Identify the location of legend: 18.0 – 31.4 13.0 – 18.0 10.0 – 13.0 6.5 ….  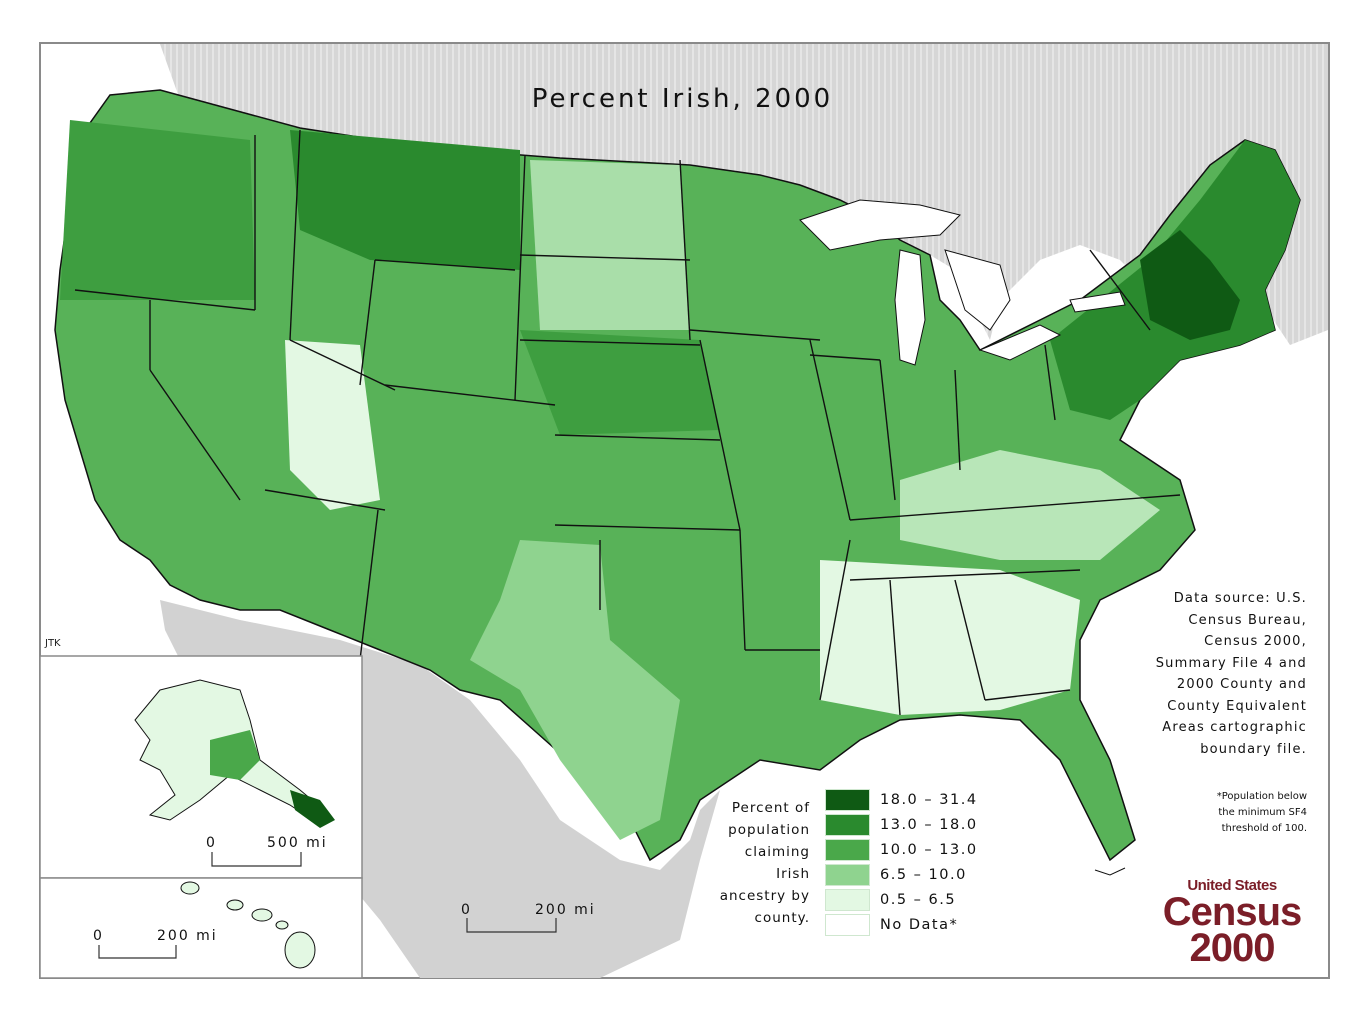
(901, 862).